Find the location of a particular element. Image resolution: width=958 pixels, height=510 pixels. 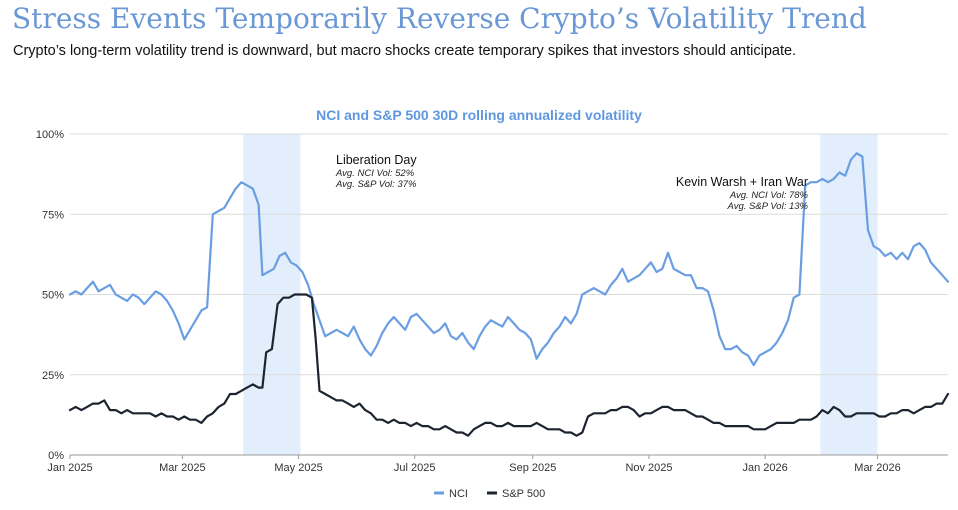

x-tick-label: Jul 2025 is located at coordinates (415, 468).